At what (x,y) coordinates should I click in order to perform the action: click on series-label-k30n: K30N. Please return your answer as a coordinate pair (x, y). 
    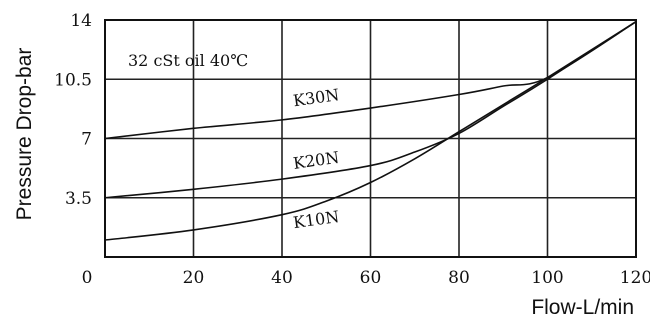
    Looking at the image, I should click on (316, 97).